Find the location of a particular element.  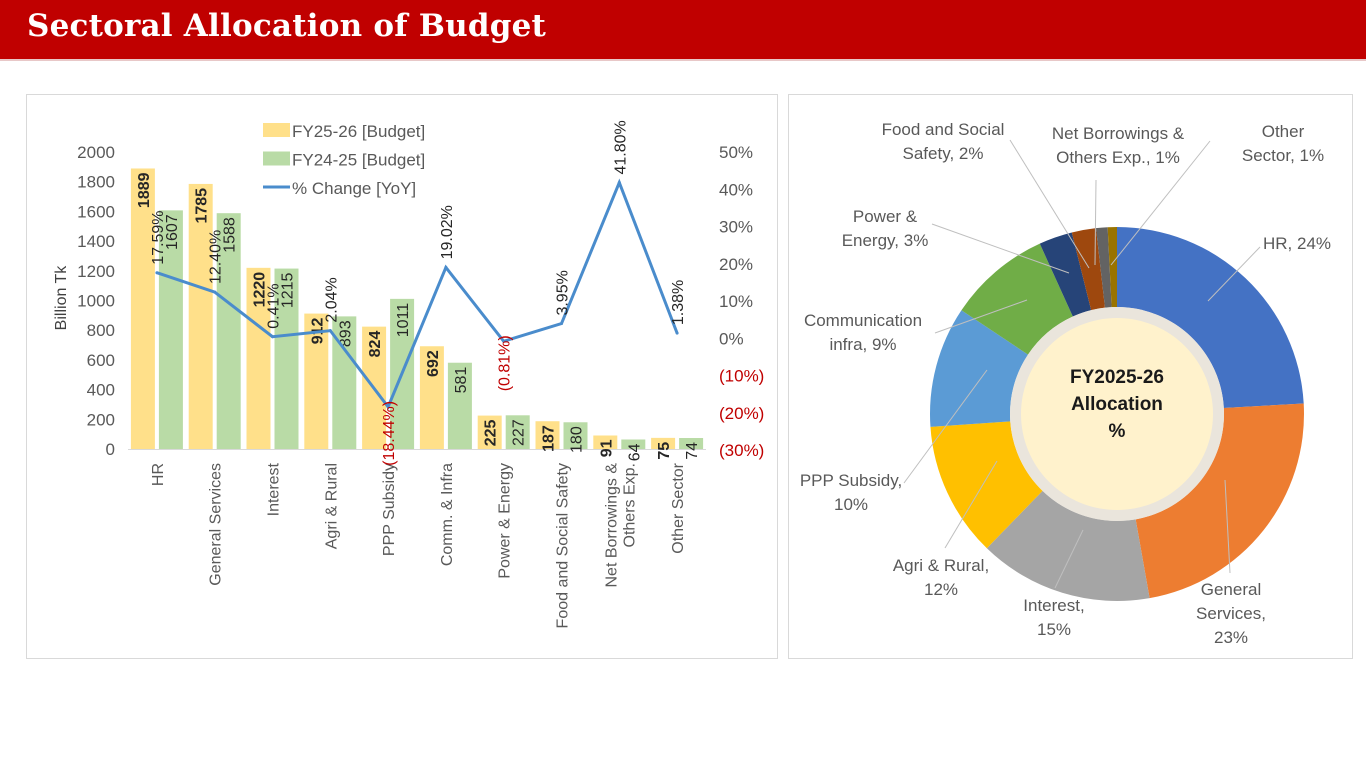

y2-tick-label: (30%) is located at coordinates (741, 450).